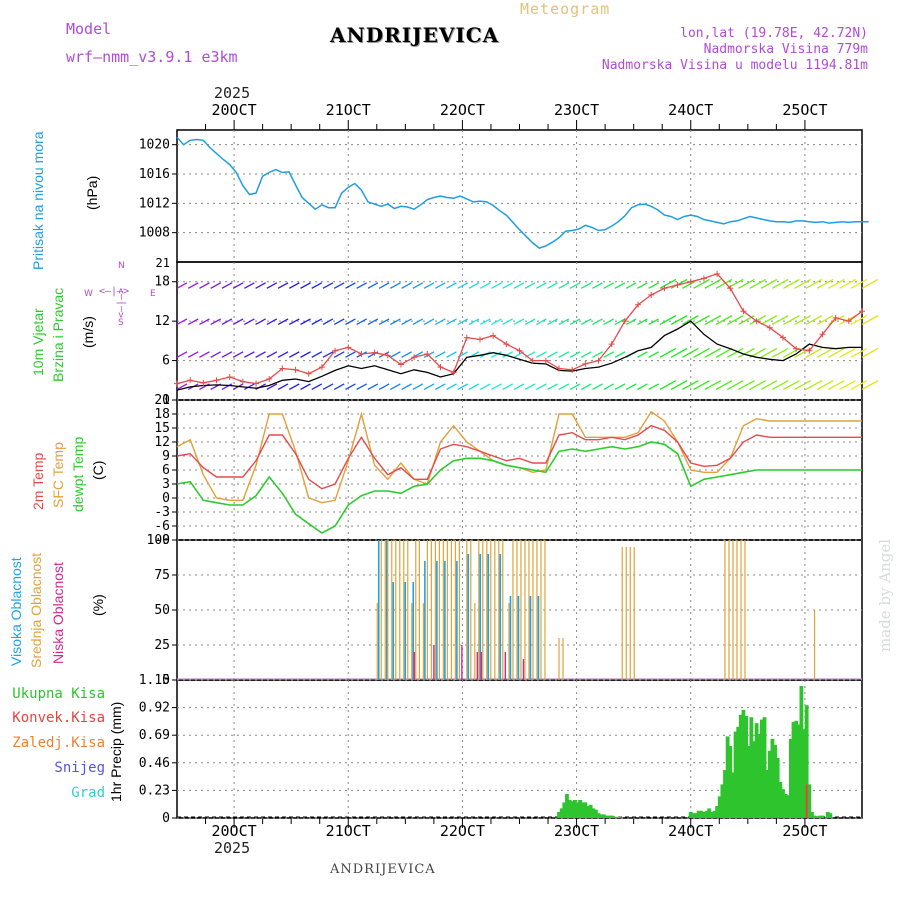 The height and width of the screenshot is (900, 900). What do you see at coordinates (89, 29) in the screenshot?
I see `model-label: Model` at bounding box center [89, 29].